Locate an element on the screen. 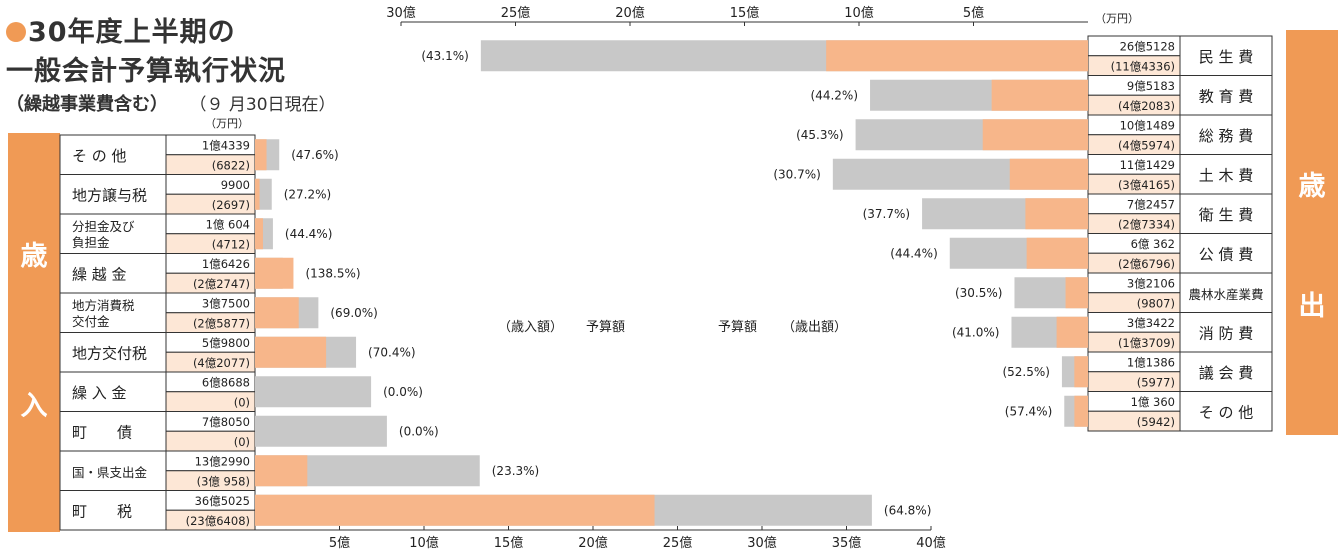 This screenshot has width=1341, height=555. revenue-percent-label: (27.2%) is located at coordinates (307, 194).